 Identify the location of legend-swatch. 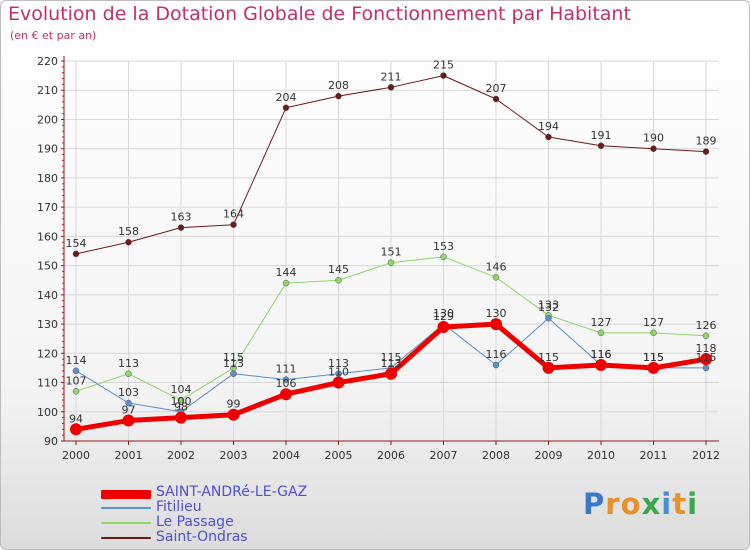
(126, 508).